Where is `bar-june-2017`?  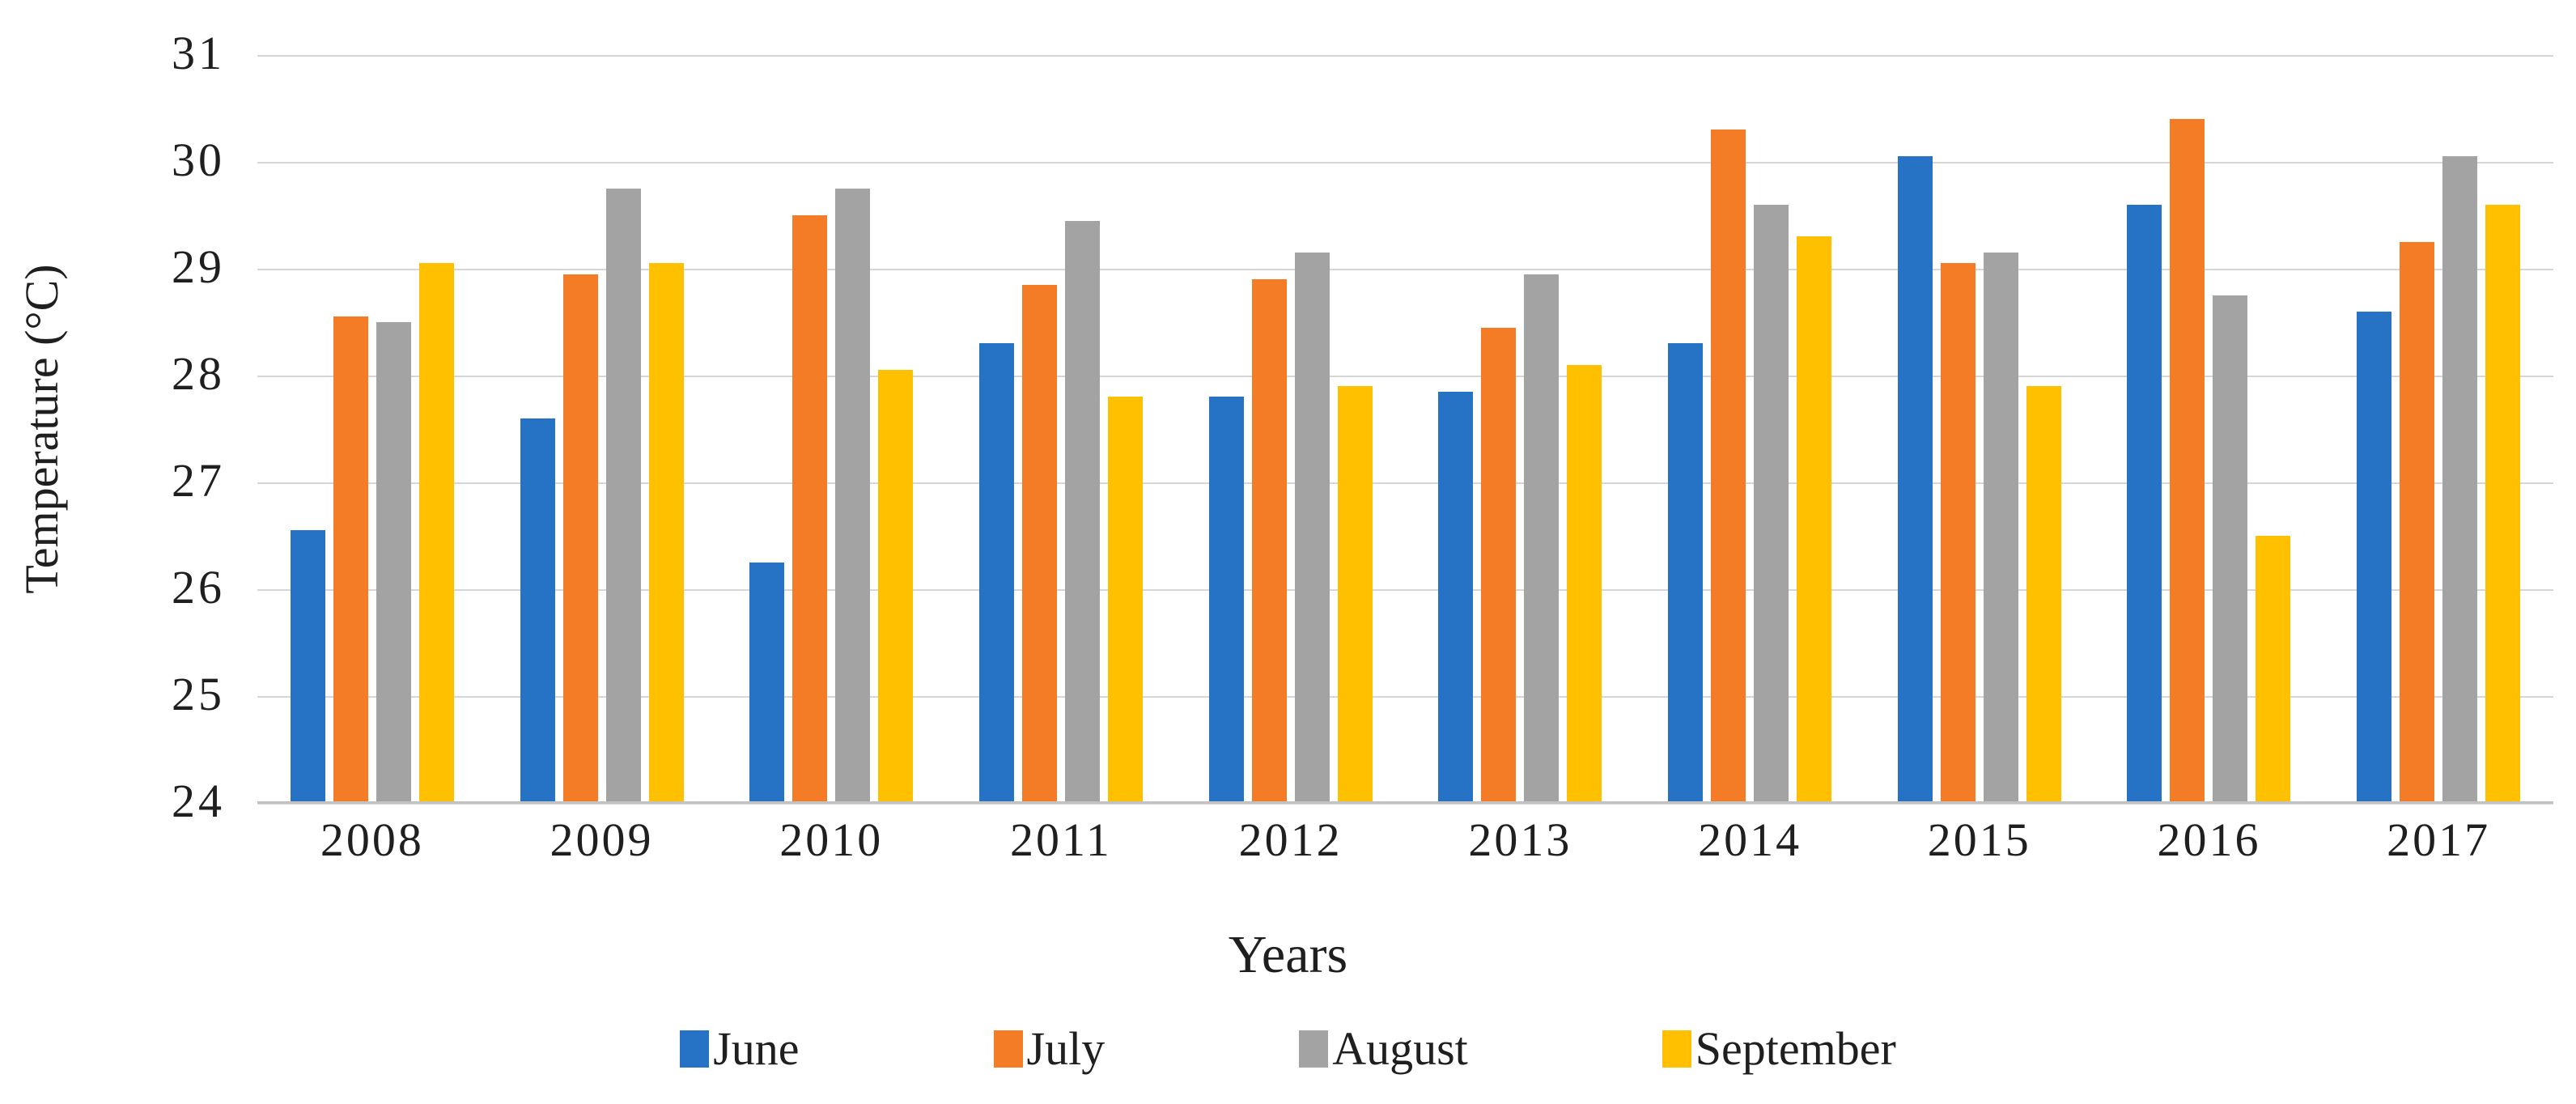
bar-june-2017 is located at coordinates (2374, 557).